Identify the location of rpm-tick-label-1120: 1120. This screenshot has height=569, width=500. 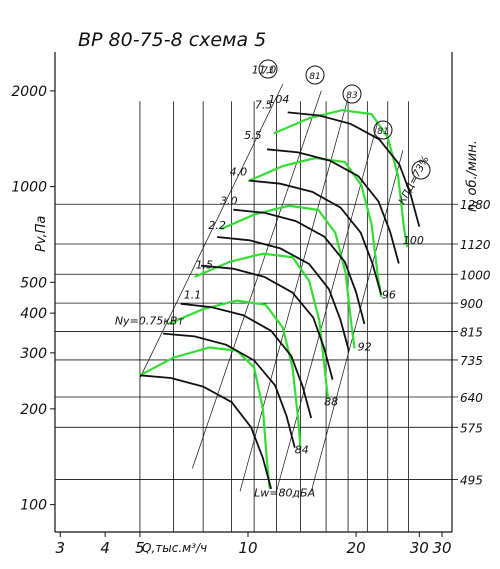
(475, 245).